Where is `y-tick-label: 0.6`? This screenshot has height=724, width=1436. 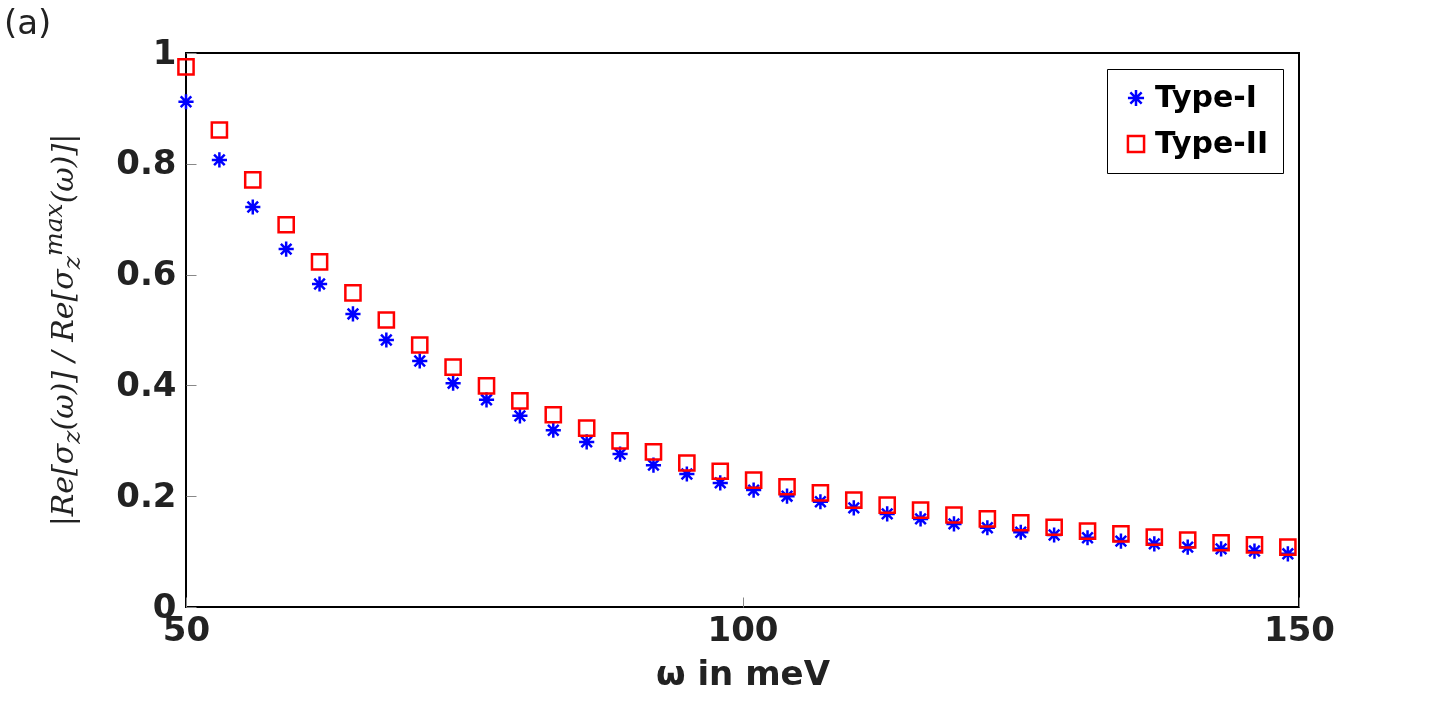
y-tick-label: 0.6 is located at coordinates (146, 273).